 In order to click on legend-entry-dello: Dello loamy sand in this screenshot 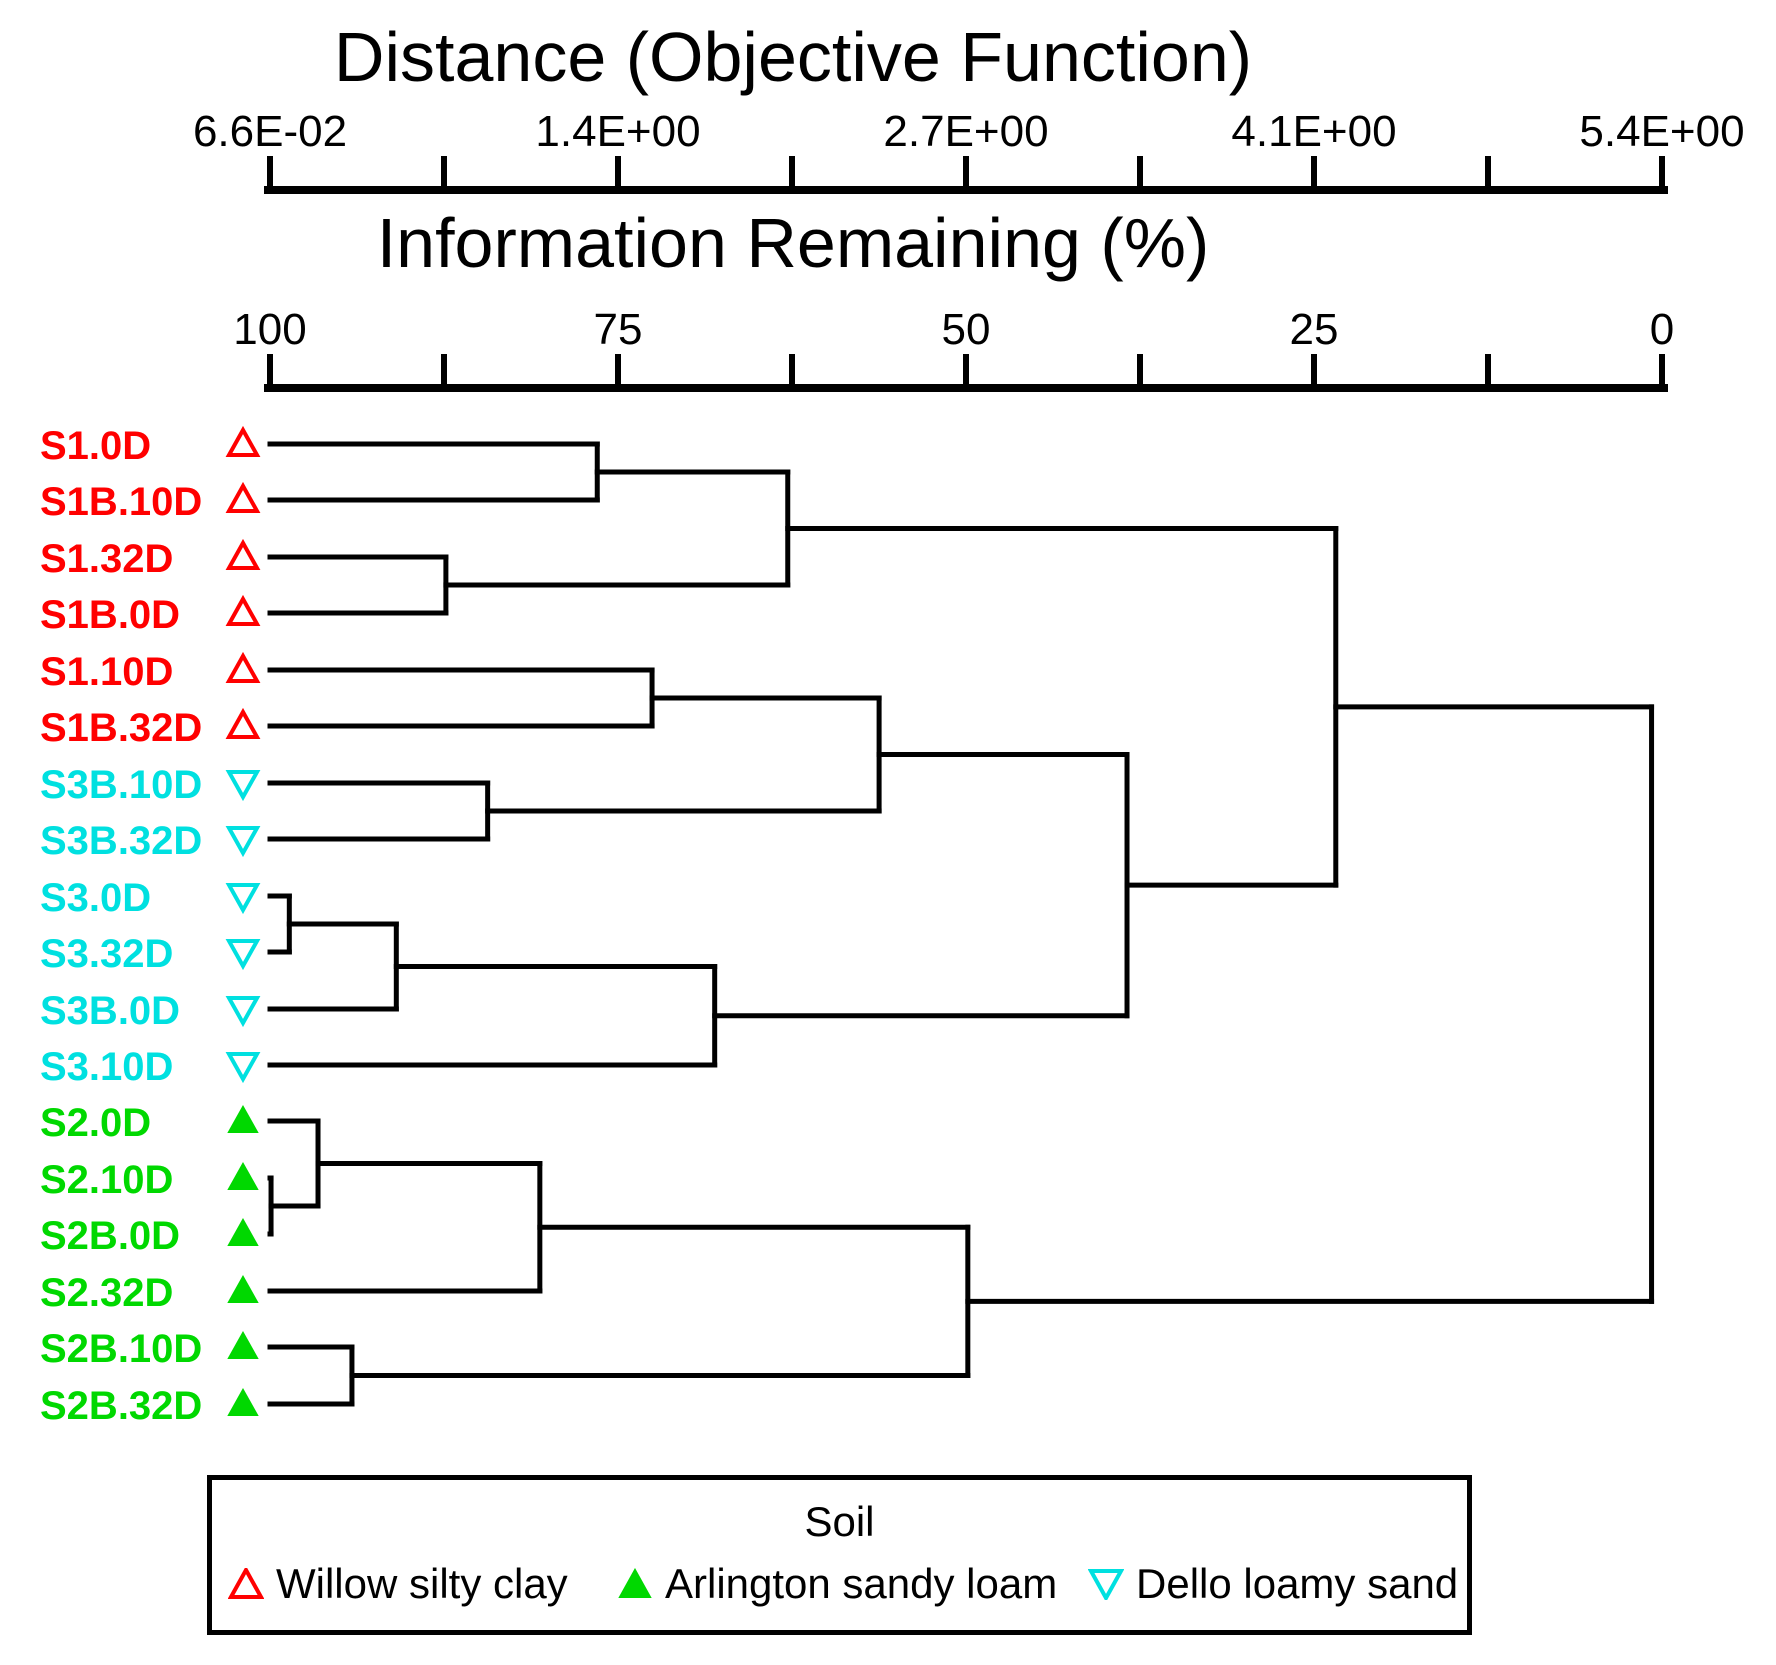, I will do `click(1273, 1583)`.